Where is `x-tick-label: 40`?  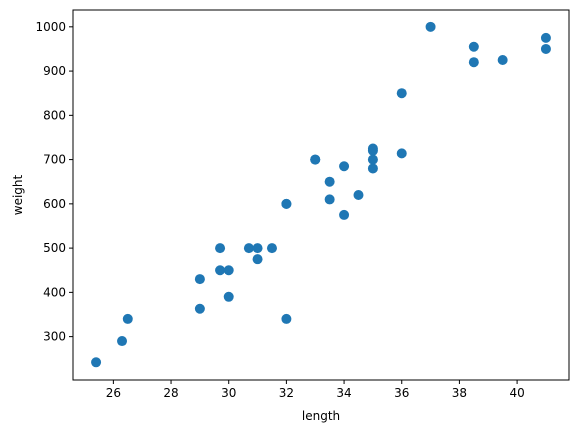 x-tick-label: 40 is located at coordinates (516, 393).